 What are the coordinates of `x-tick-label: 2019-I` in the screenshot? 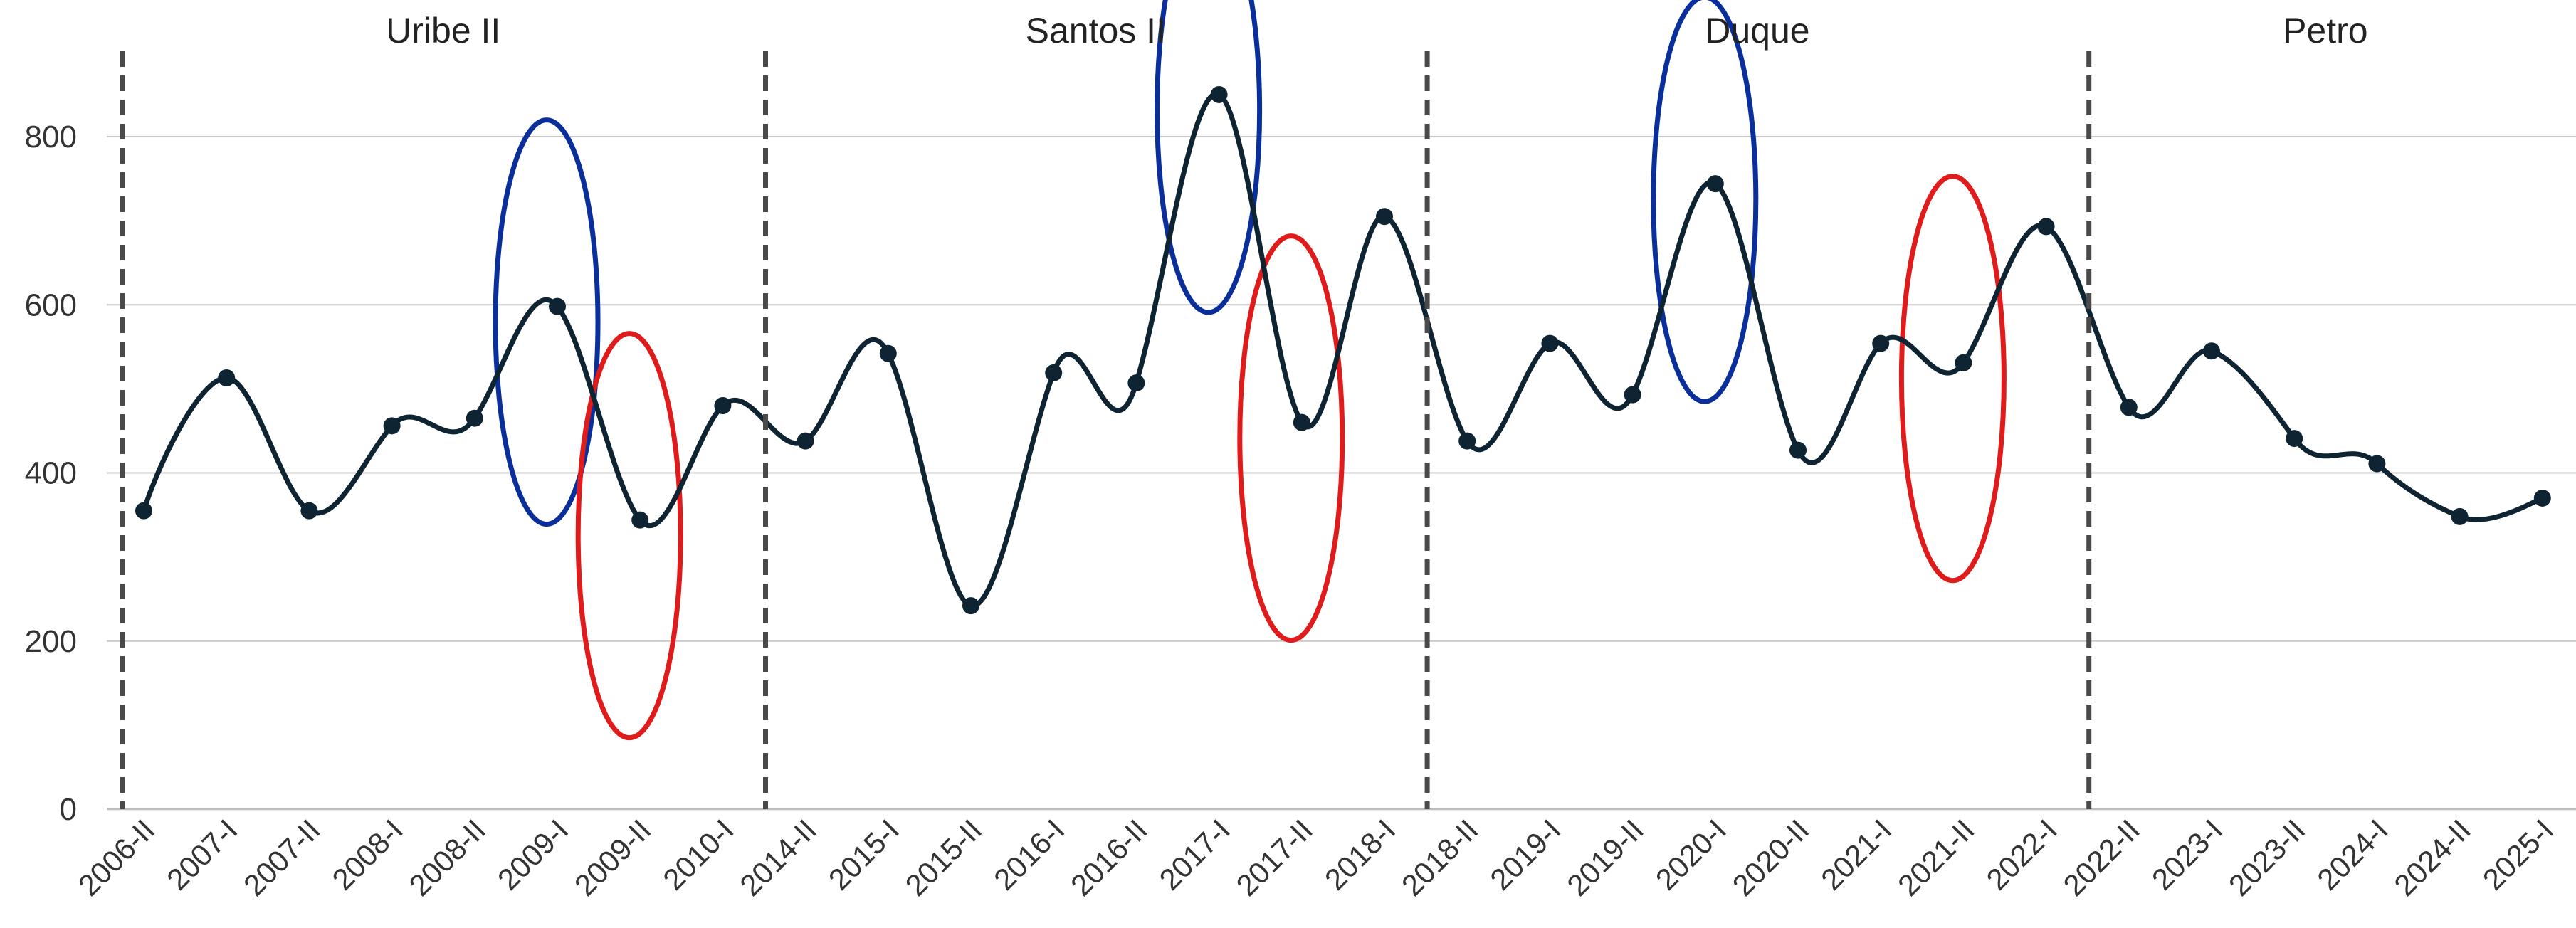 It's located at (1525, 854).